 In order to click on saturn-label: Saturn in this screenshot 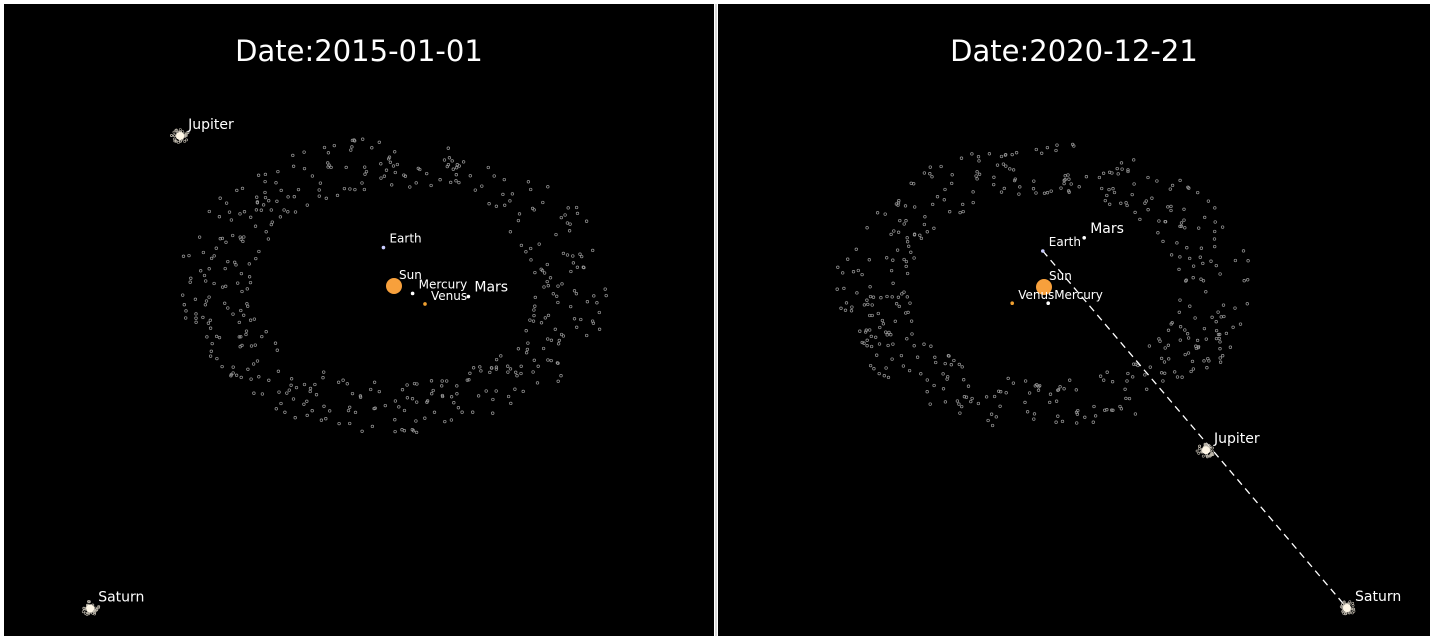, I will do `click(1378, 597)`.